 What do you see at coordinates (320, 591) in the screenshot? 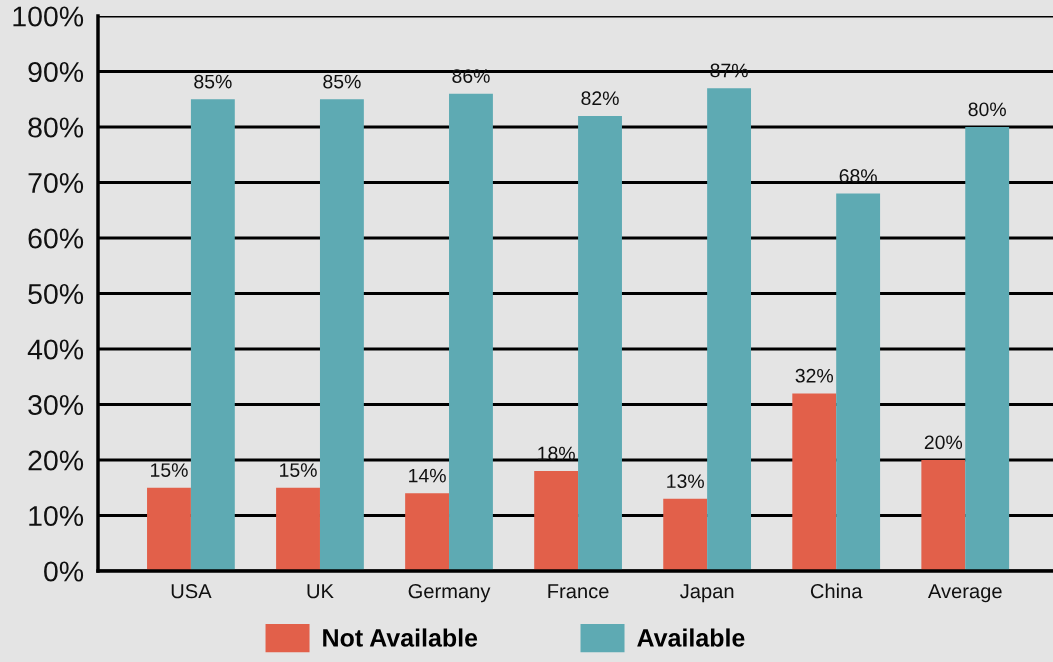
I see `x-tick-label: UK` at bounding box center [320, 591].